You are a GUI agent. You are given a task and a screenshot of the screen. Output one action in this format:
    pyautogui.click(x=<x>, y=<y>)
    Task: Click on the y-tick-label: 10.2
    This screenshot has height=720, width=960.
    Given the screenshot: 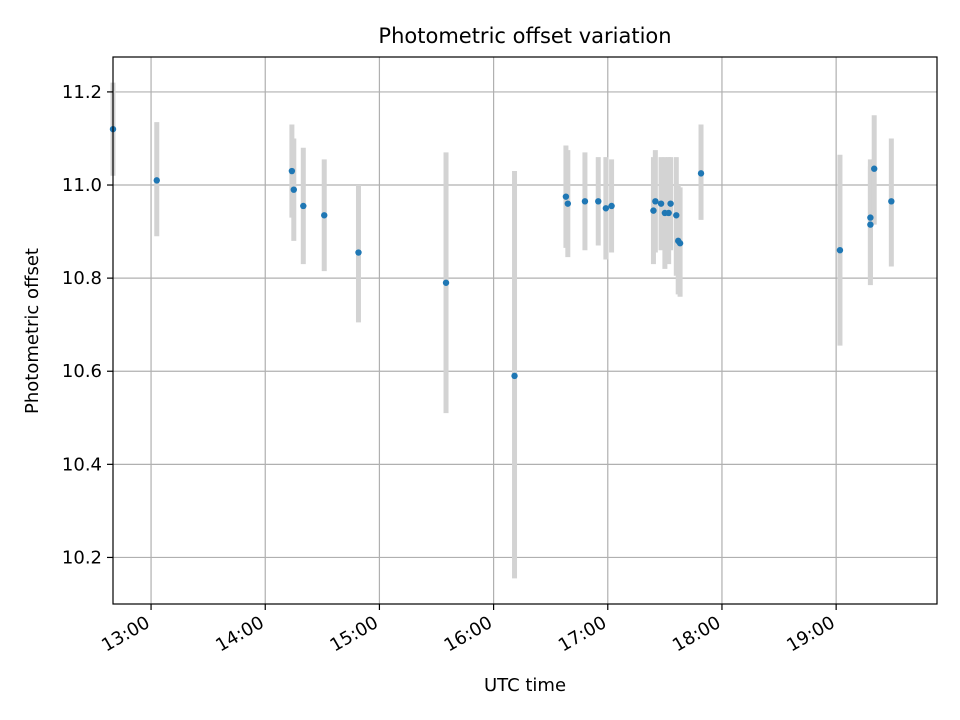 What is the action you would take?
    pyautogui.click(x=82, y=557)
    